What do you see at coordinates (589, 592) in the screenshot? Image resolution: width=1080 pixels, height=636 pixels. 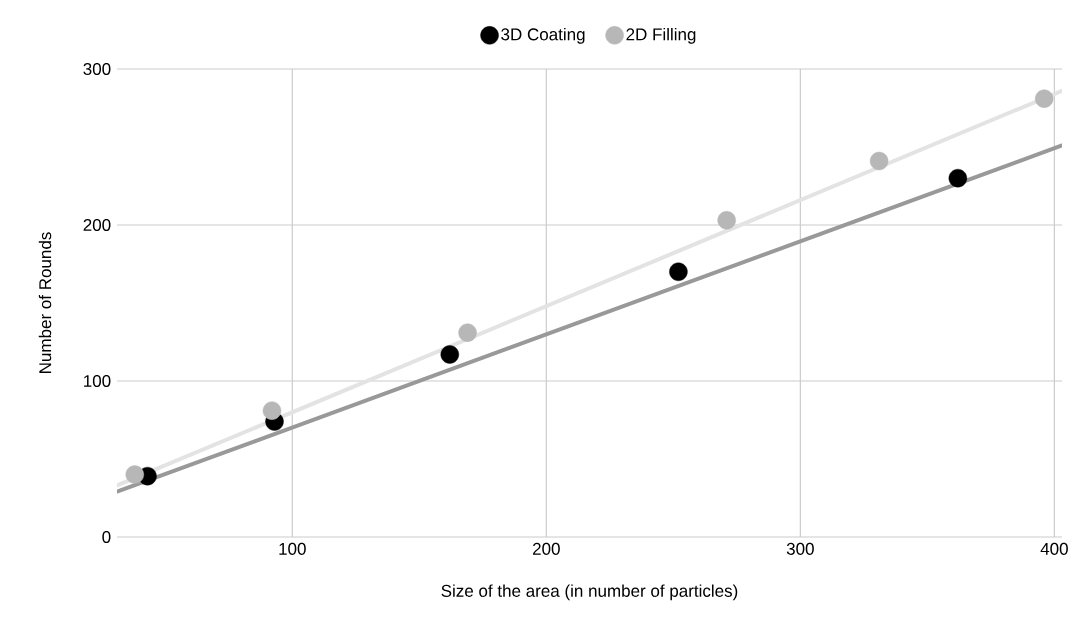 I see `x-axis-title: Size of the area (in number of particles)` at bounding box center [589, 592].